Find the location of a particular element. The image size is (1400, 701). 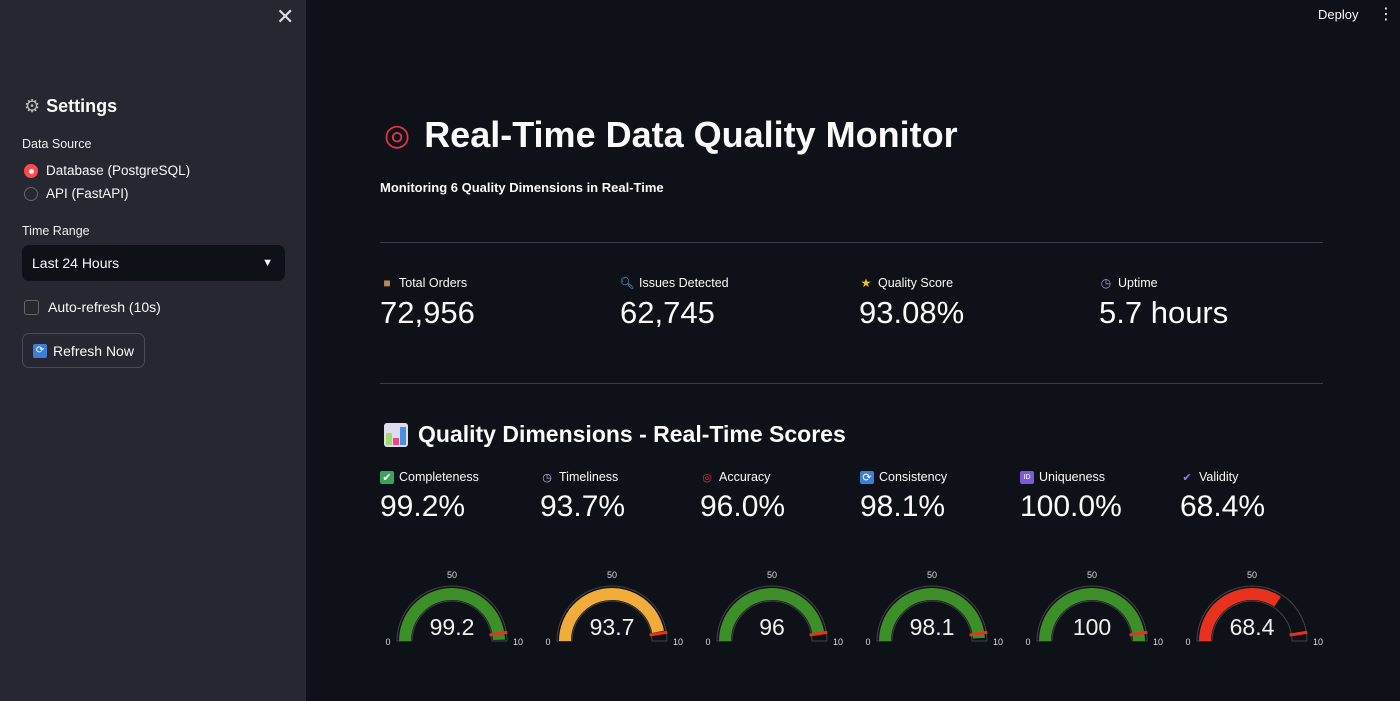

metric-uptime: ◷ Uptime 5.7 hours is located at coordinates (1214, 303).